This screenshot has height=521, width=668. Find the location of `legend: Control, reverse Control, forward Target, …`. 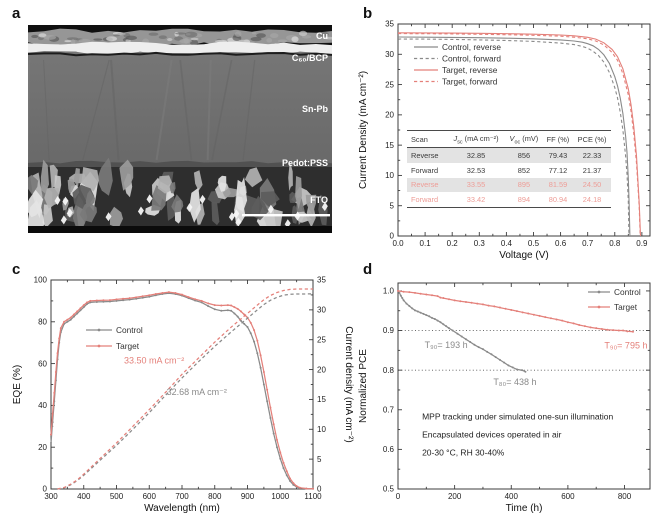

legend: Control, reverse Control, forward Target, … is located at coordinates (457, 64).